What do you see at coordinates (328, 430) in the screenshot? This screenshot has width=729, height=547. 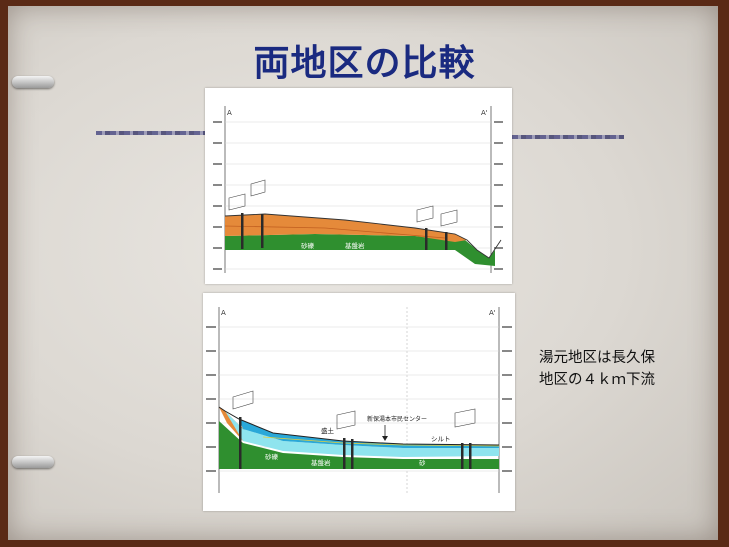 I see `layer-label-fill: 盛土` at bounding box center [328, 430].